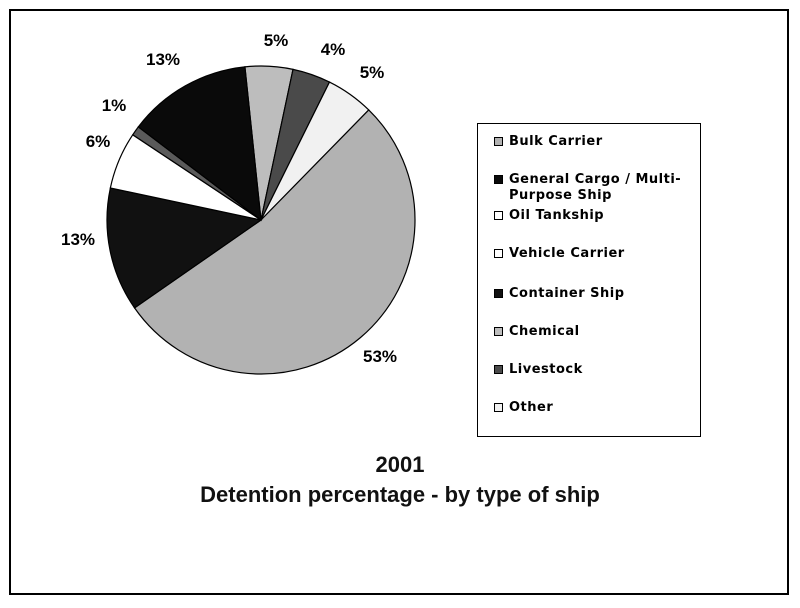 The image size is (800, 608). What do you see at coordinates (380, 356) in the screenshot?
I see `slice-label: 53%` at bounding box center [380, 356].